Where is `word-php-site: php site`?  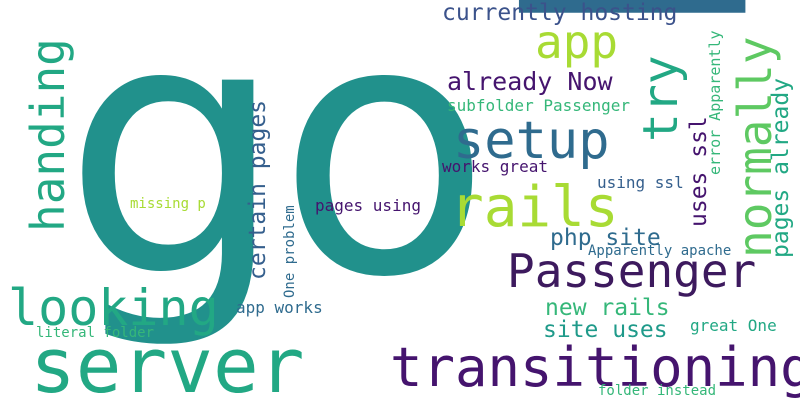
word-php-site: php site is located at coordinates (605, 238).